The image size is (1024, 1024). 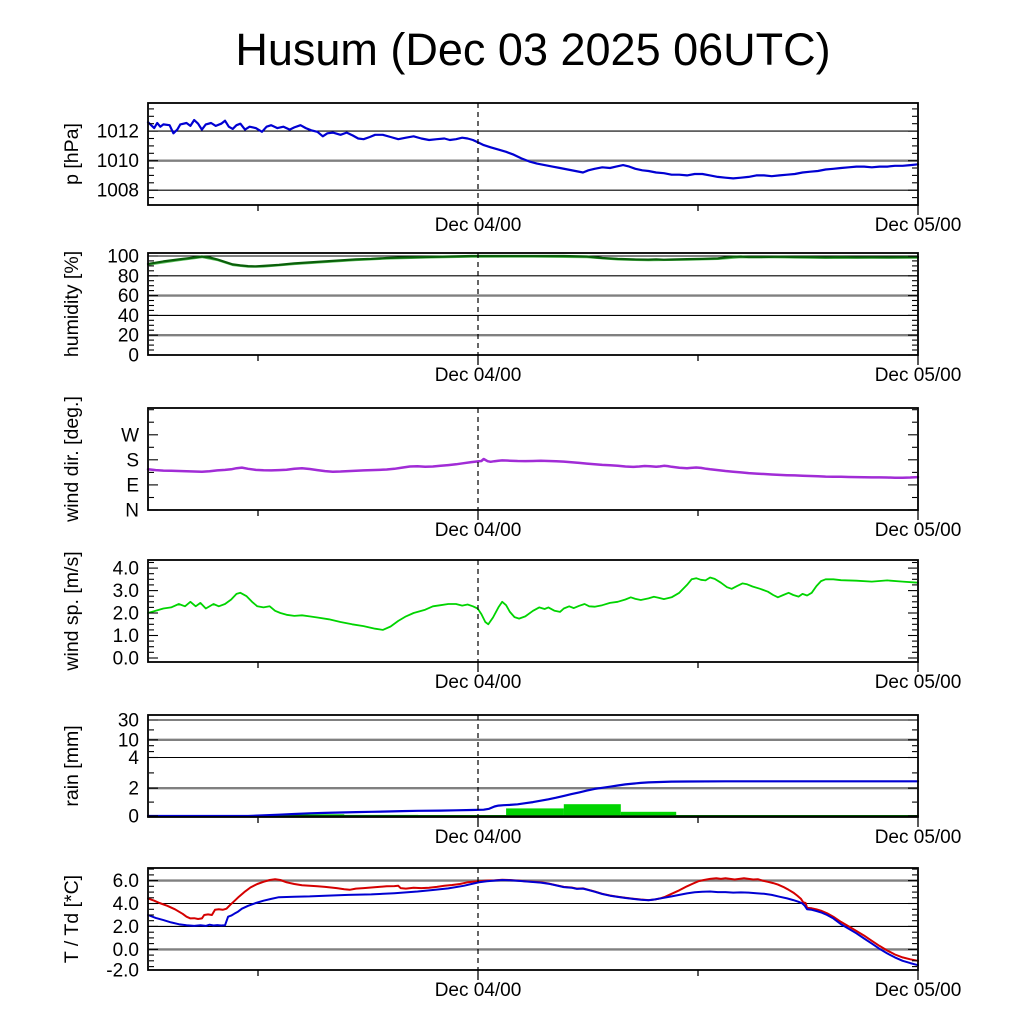 What do you see at coordinates (72, 459) in the screenshot?
I see `y-axis-title: wind dir. [deg.]` at bounding box center [72, 459].